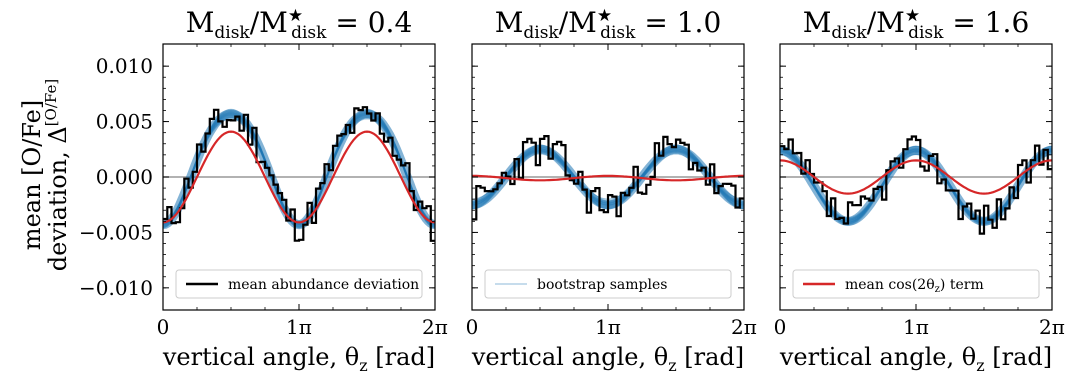 The width and height of the screenshot is (1071, 377). Describe the element at coordinates (124, 122) in the screenshot. I see `y-tick-label: 0.005` at that location.